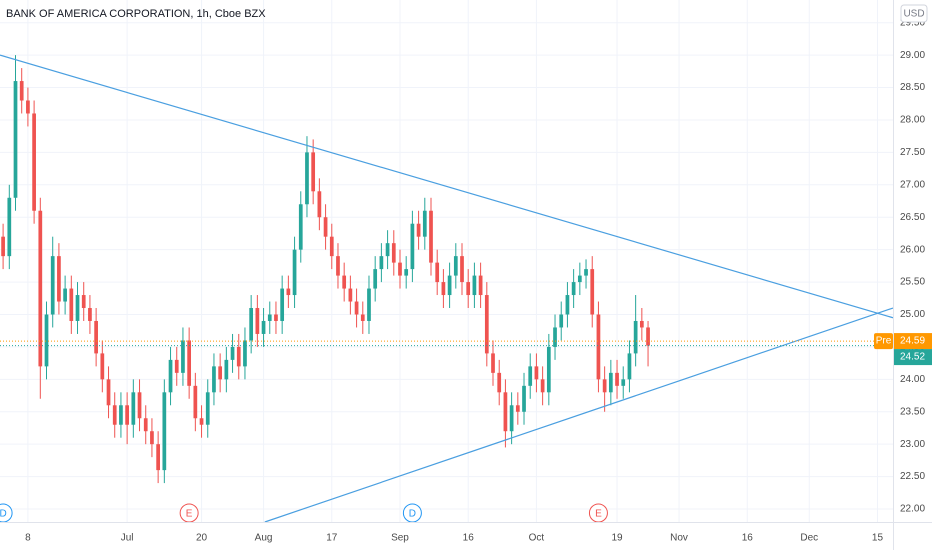  Describe the element at coordinates (913, 341) in the screenshot. I see `pre-market-badge` at that location.